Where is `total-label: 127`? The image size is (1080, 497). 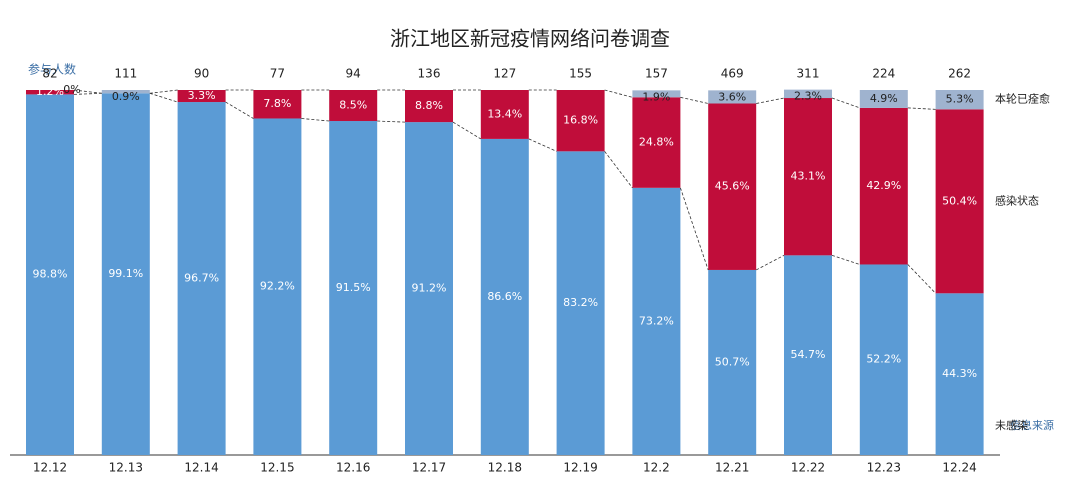
total-label: 127 is located at coordinates (504, 74).